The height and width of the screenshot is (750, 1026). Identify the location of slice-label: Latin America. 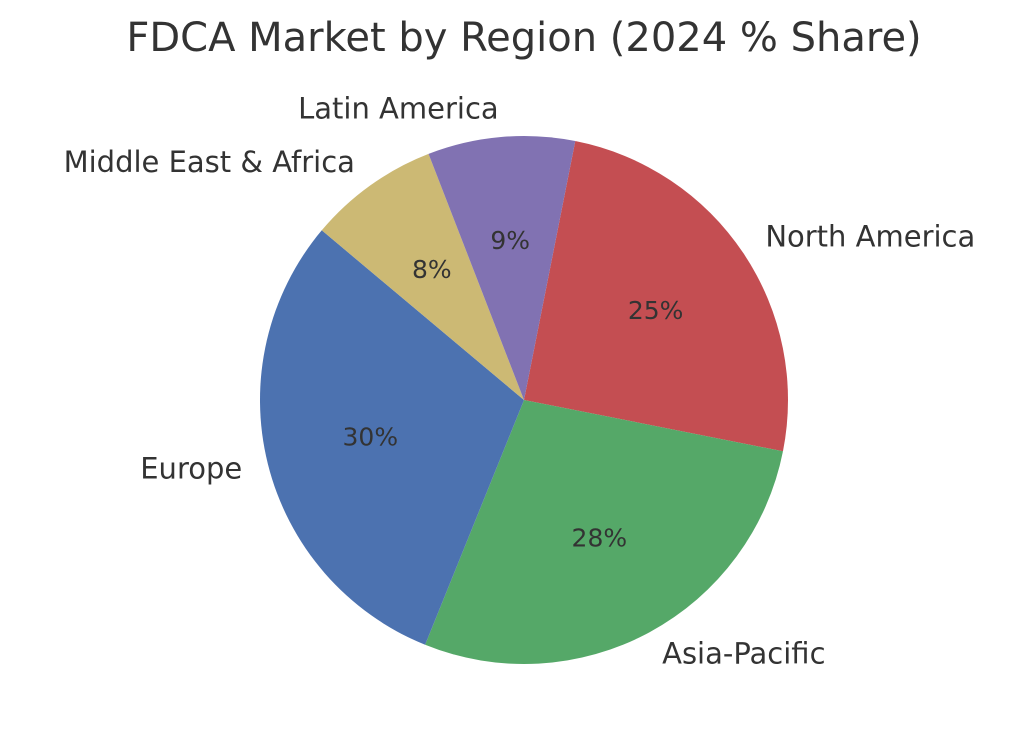
(398, 109).